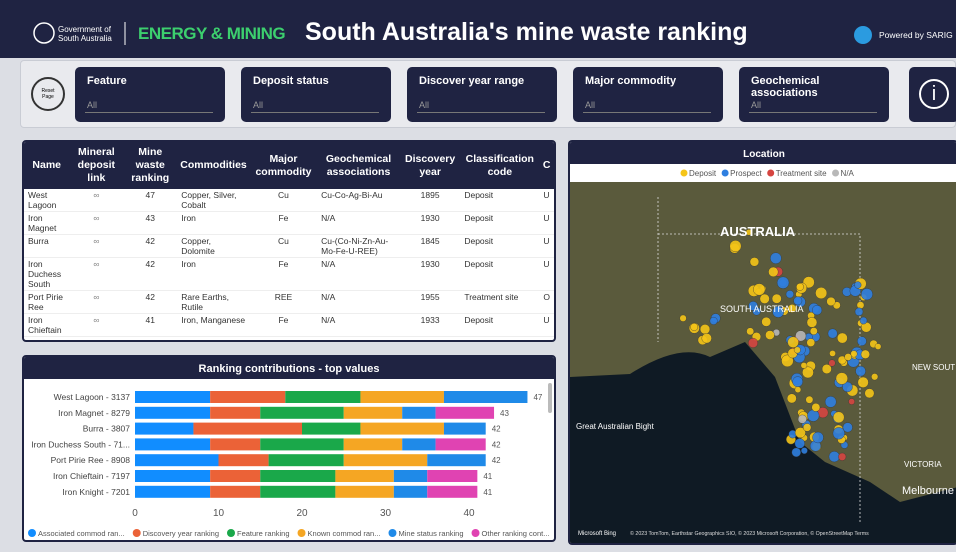 Image resolution: width=956 pixels, height=552 pixels. Describe the element at coordinates (487, 492) in the screenshot. I see `total-label: 41` at that location.